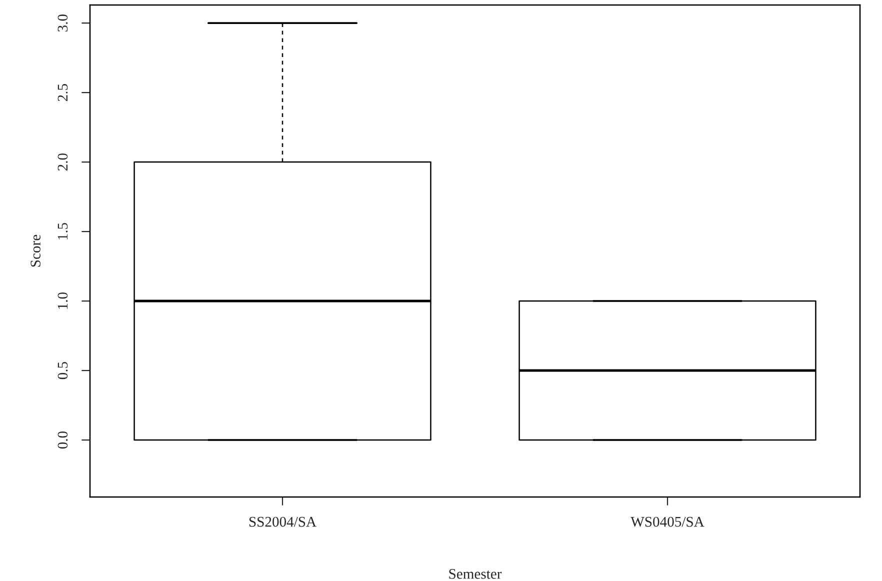  What do you see at coordinates (667, 521) in the screenshot?
I see `x-tick-label: WS0405/SA` at bounding box center [667, 521].